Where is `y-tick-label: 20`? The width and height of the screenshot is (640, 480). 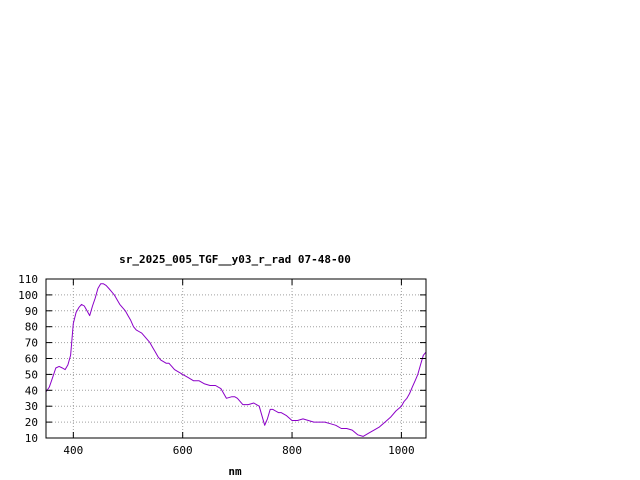 y-tick-label: 20 is located at coordinates (31, 422).